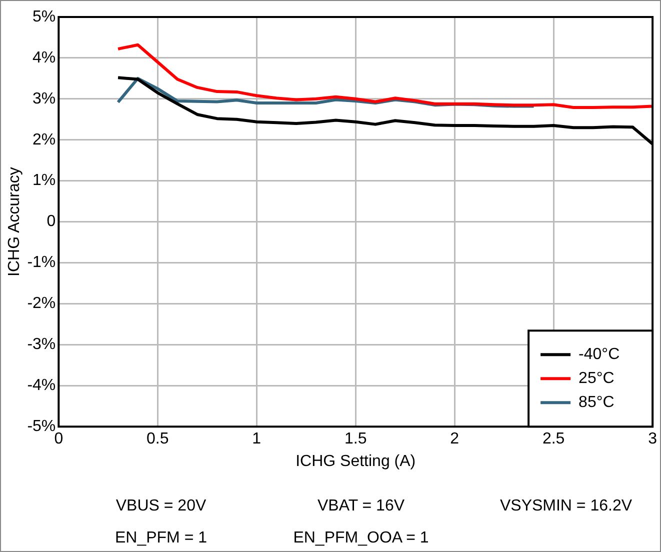 This screenshot has height=552, width=661. What do you see at coordinates (596, 379) in the screenshot?
I see `legend-label: 25°C` at bounding box center [596, 379].